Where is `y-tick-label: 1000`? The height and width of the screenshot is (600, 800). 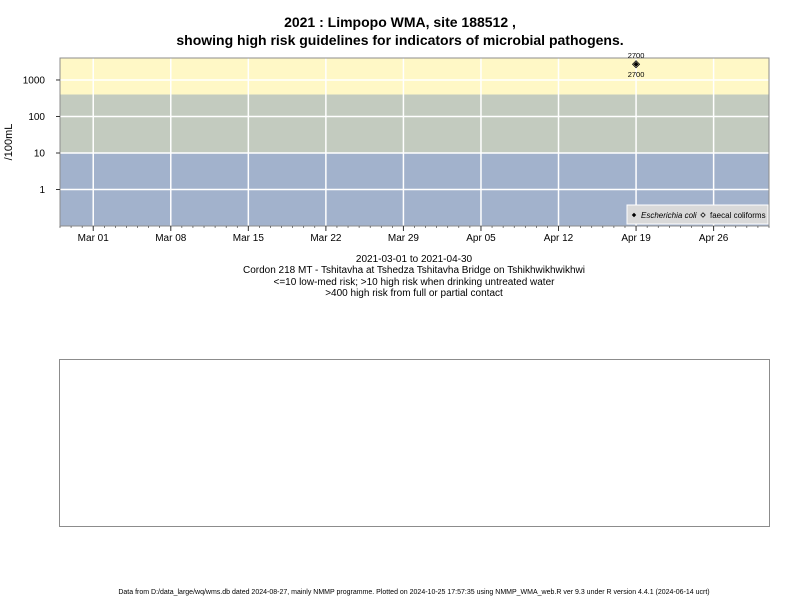 y-tick-label: 1000 is located at coordinates (34, 80).